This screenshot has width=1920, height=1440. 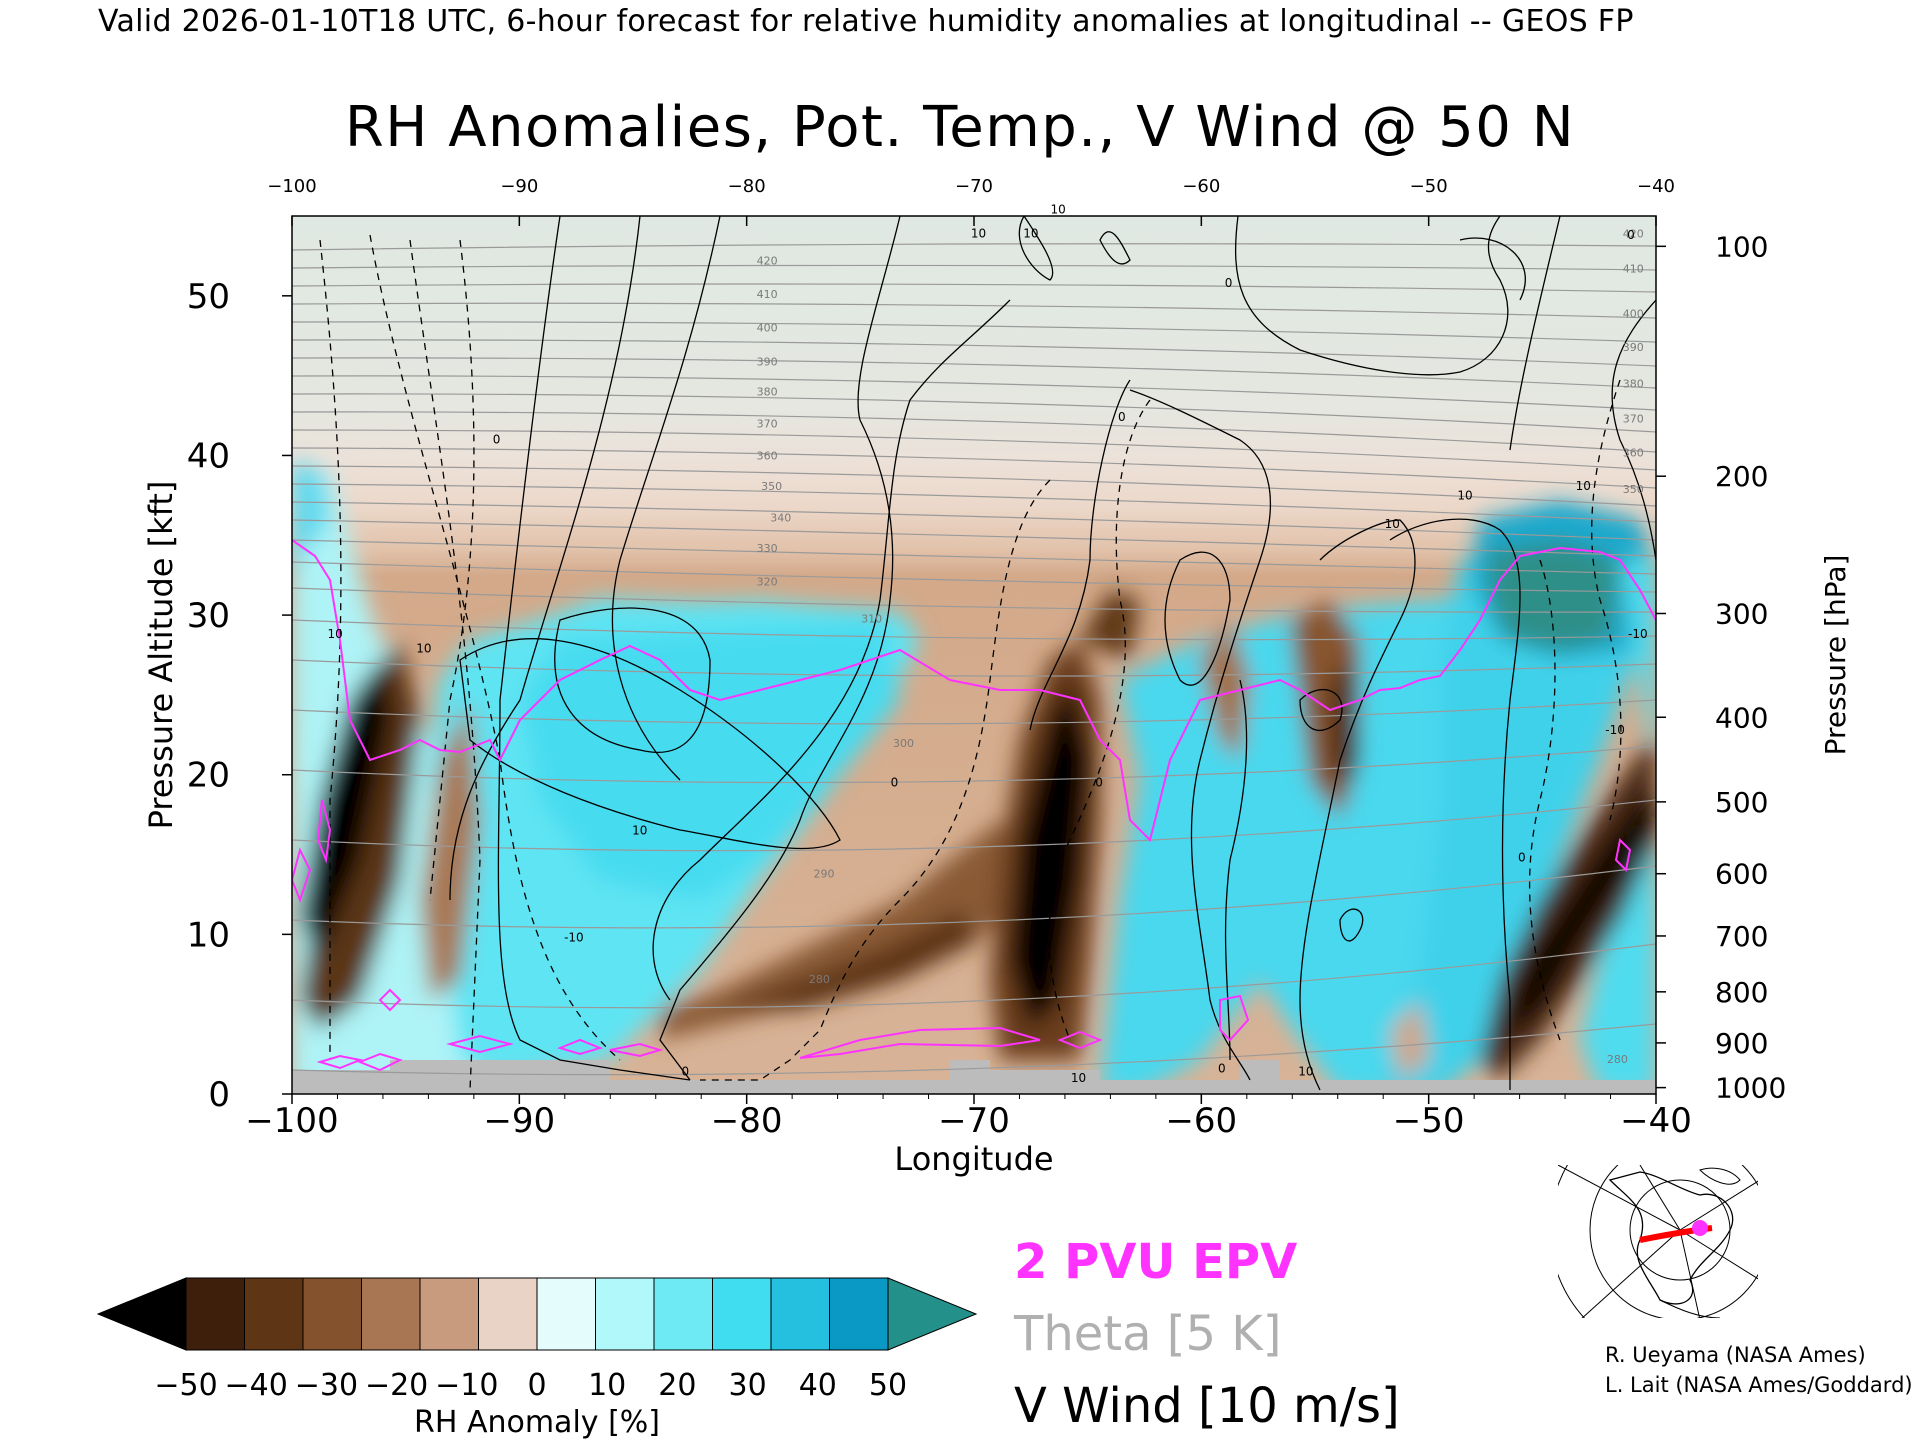 I want to click on x-tick-label: −100, so click(x=291, y=1121).